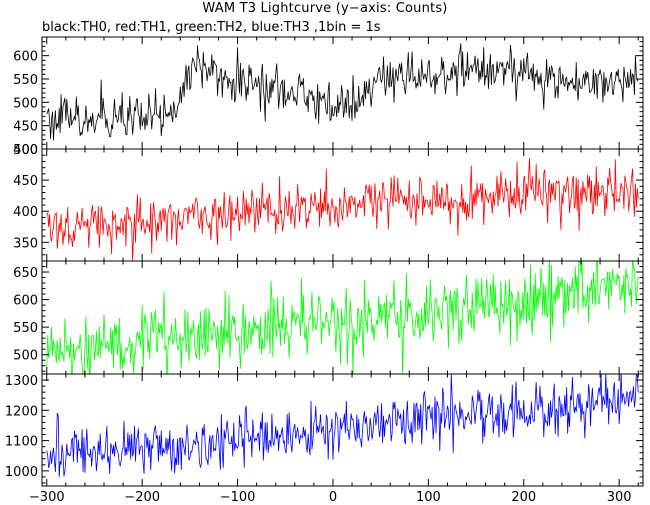  Describe the element at coordinates (25, 103) in the screenshot. I see `y-tick-label-500-panel-1: 500` at that location.